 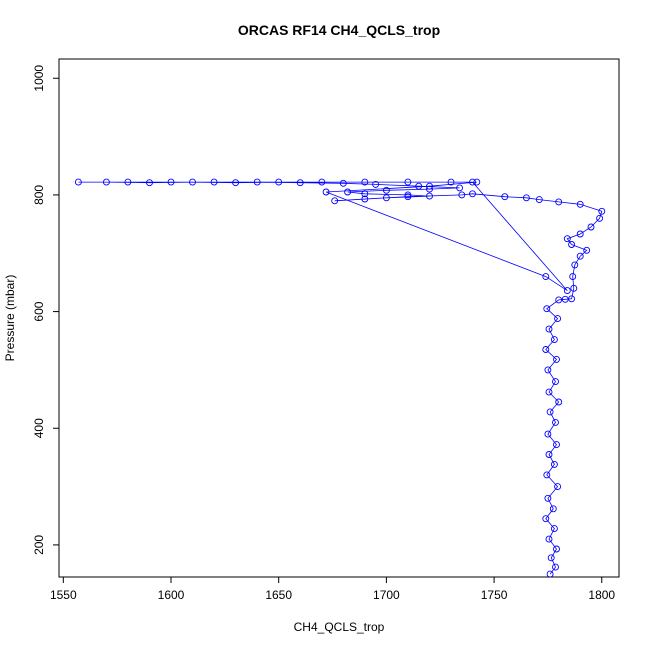 I want to click on chart-title: ORCAS RF14 CH4_QCLS_trop, so click(x=339, y=30).